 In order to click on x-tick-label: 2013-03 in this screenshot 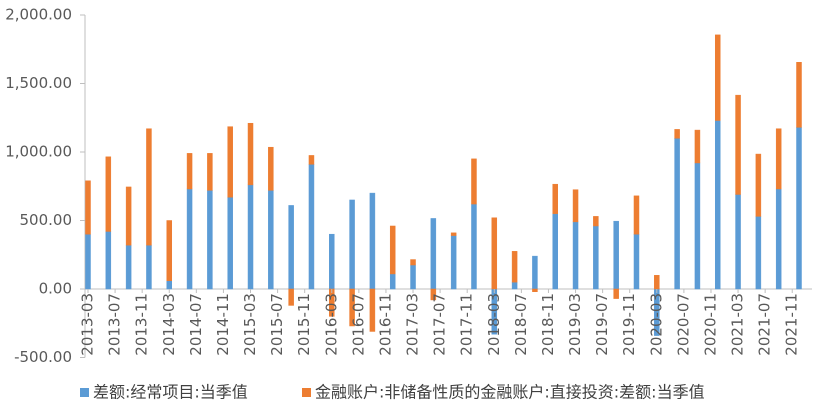, I will do `click(88, 324)`.